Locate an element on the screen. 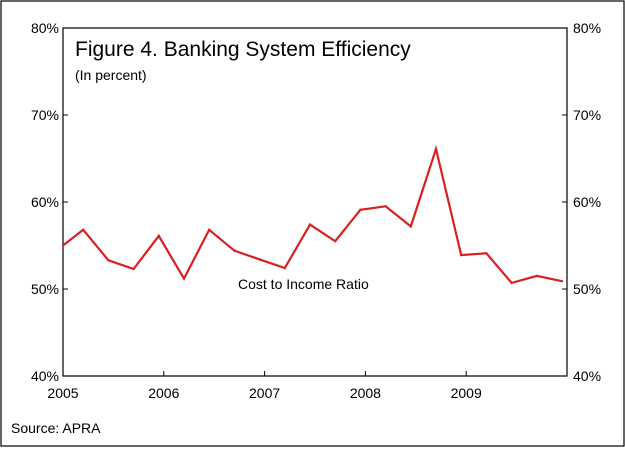 The image size is (625, 452). y-tick-label-left: 40% is located at coordinates (45, 376).